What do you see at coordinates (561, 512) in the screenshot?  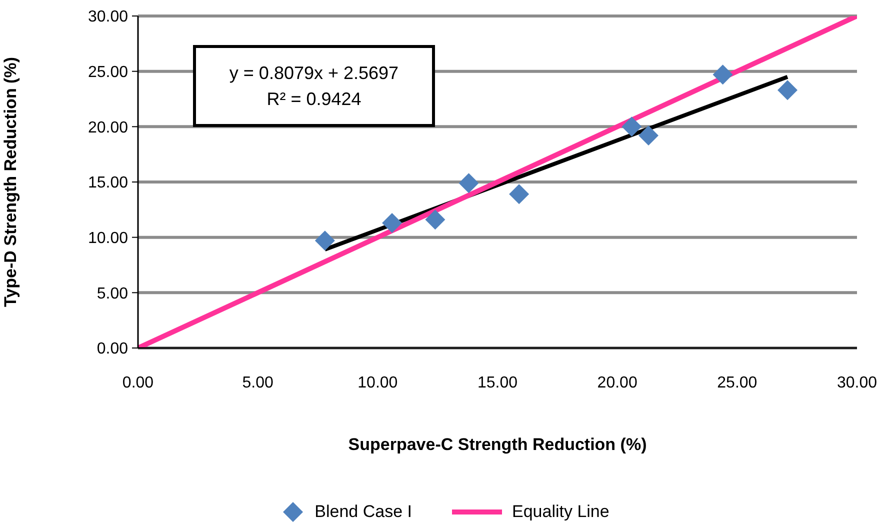 I see `legend-label: Equality Line` at bounding box center [561, 512].